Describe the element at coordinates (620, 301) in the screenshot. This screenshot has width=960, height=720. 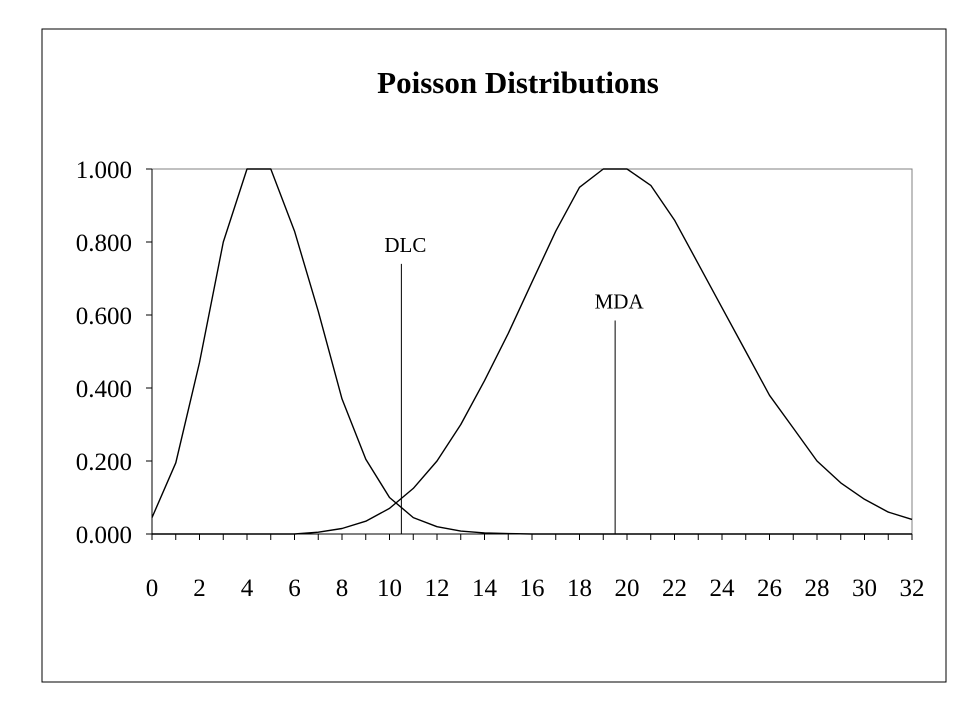
I see `mda-label: MDA` at that location.